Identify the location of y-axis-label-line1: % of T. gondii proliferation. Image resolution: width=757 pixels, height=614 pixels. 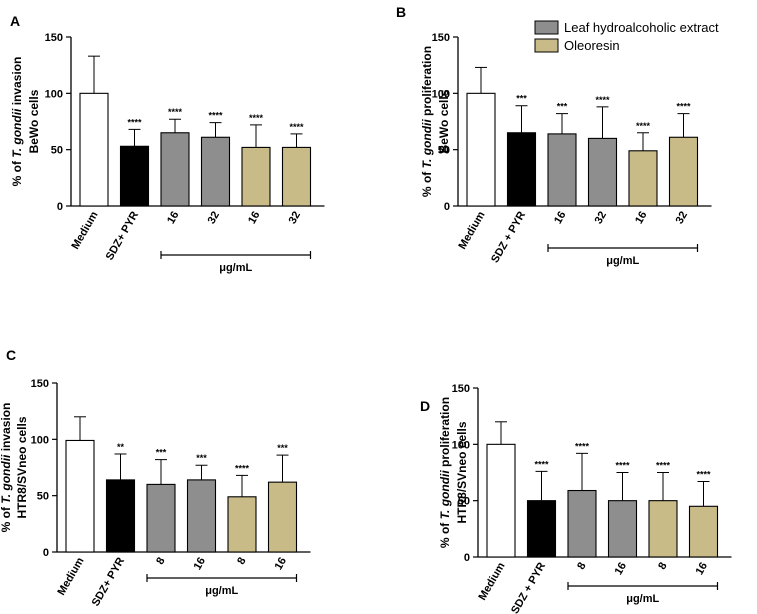
(427, 121).